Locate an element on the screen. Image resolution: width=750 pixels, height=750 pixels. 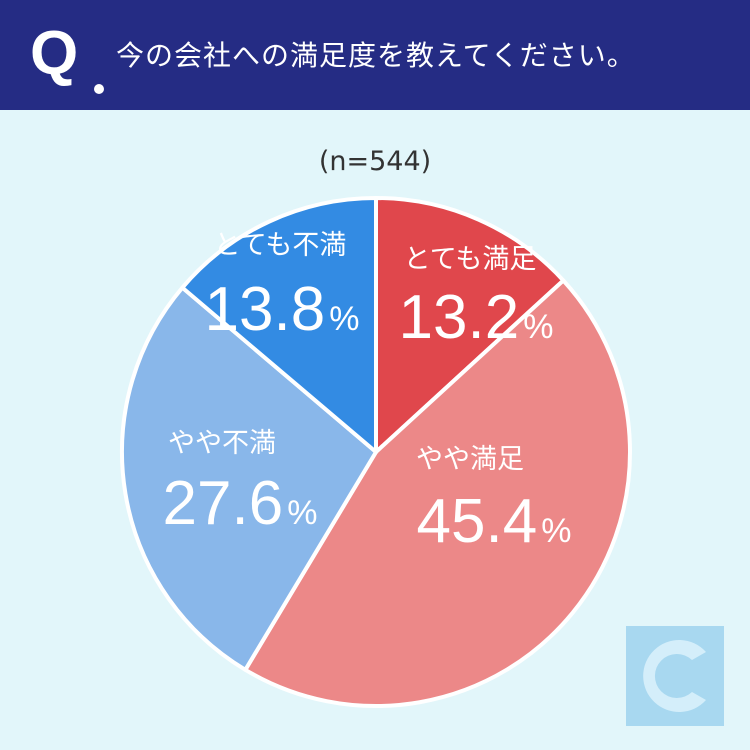
question-header: Q 今の会社への満足度を教えてください。 is located at coordinates (375, 55).